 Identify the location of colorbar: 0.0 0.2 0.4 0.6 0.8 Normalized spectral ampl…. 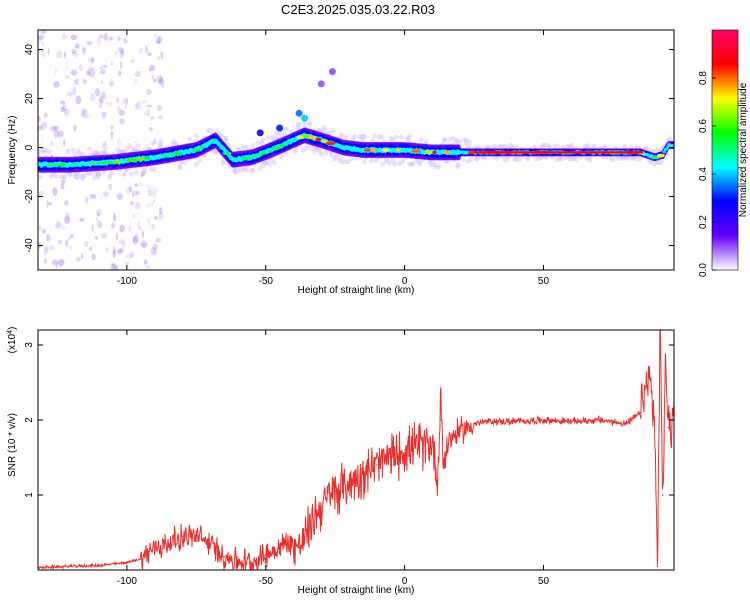
(723, 153).